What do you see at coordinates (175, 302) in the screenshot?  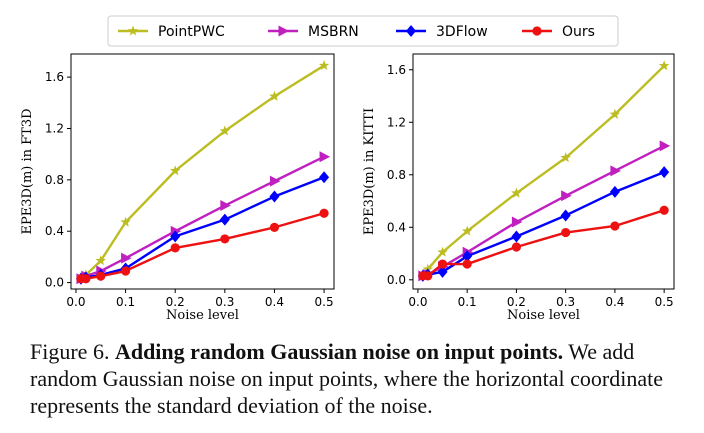 I see `x-tick-label: 0.2` at bounding box center [175, 302].